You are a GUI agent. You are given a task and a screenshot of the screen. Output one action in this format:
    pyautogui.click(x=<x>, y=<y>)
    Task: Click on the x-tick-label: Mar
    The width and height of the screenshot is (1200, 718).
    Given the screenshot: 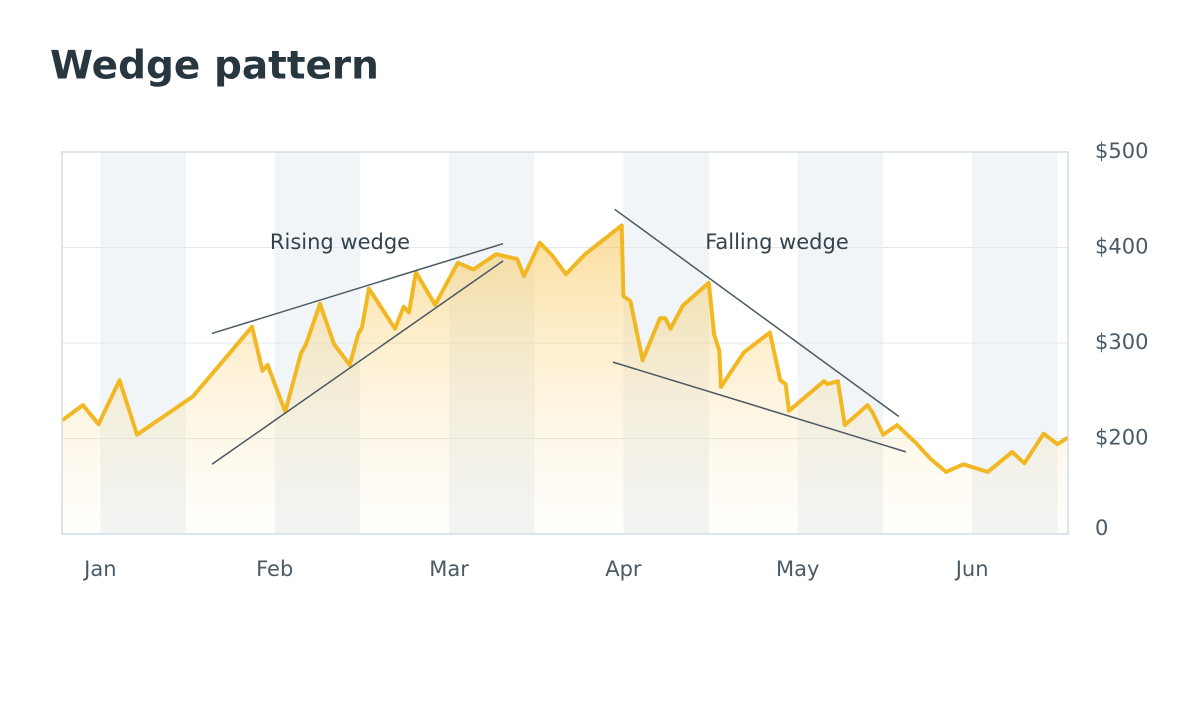 What is the action you would take?
    pyautogui.click(x=449, y=569)
    